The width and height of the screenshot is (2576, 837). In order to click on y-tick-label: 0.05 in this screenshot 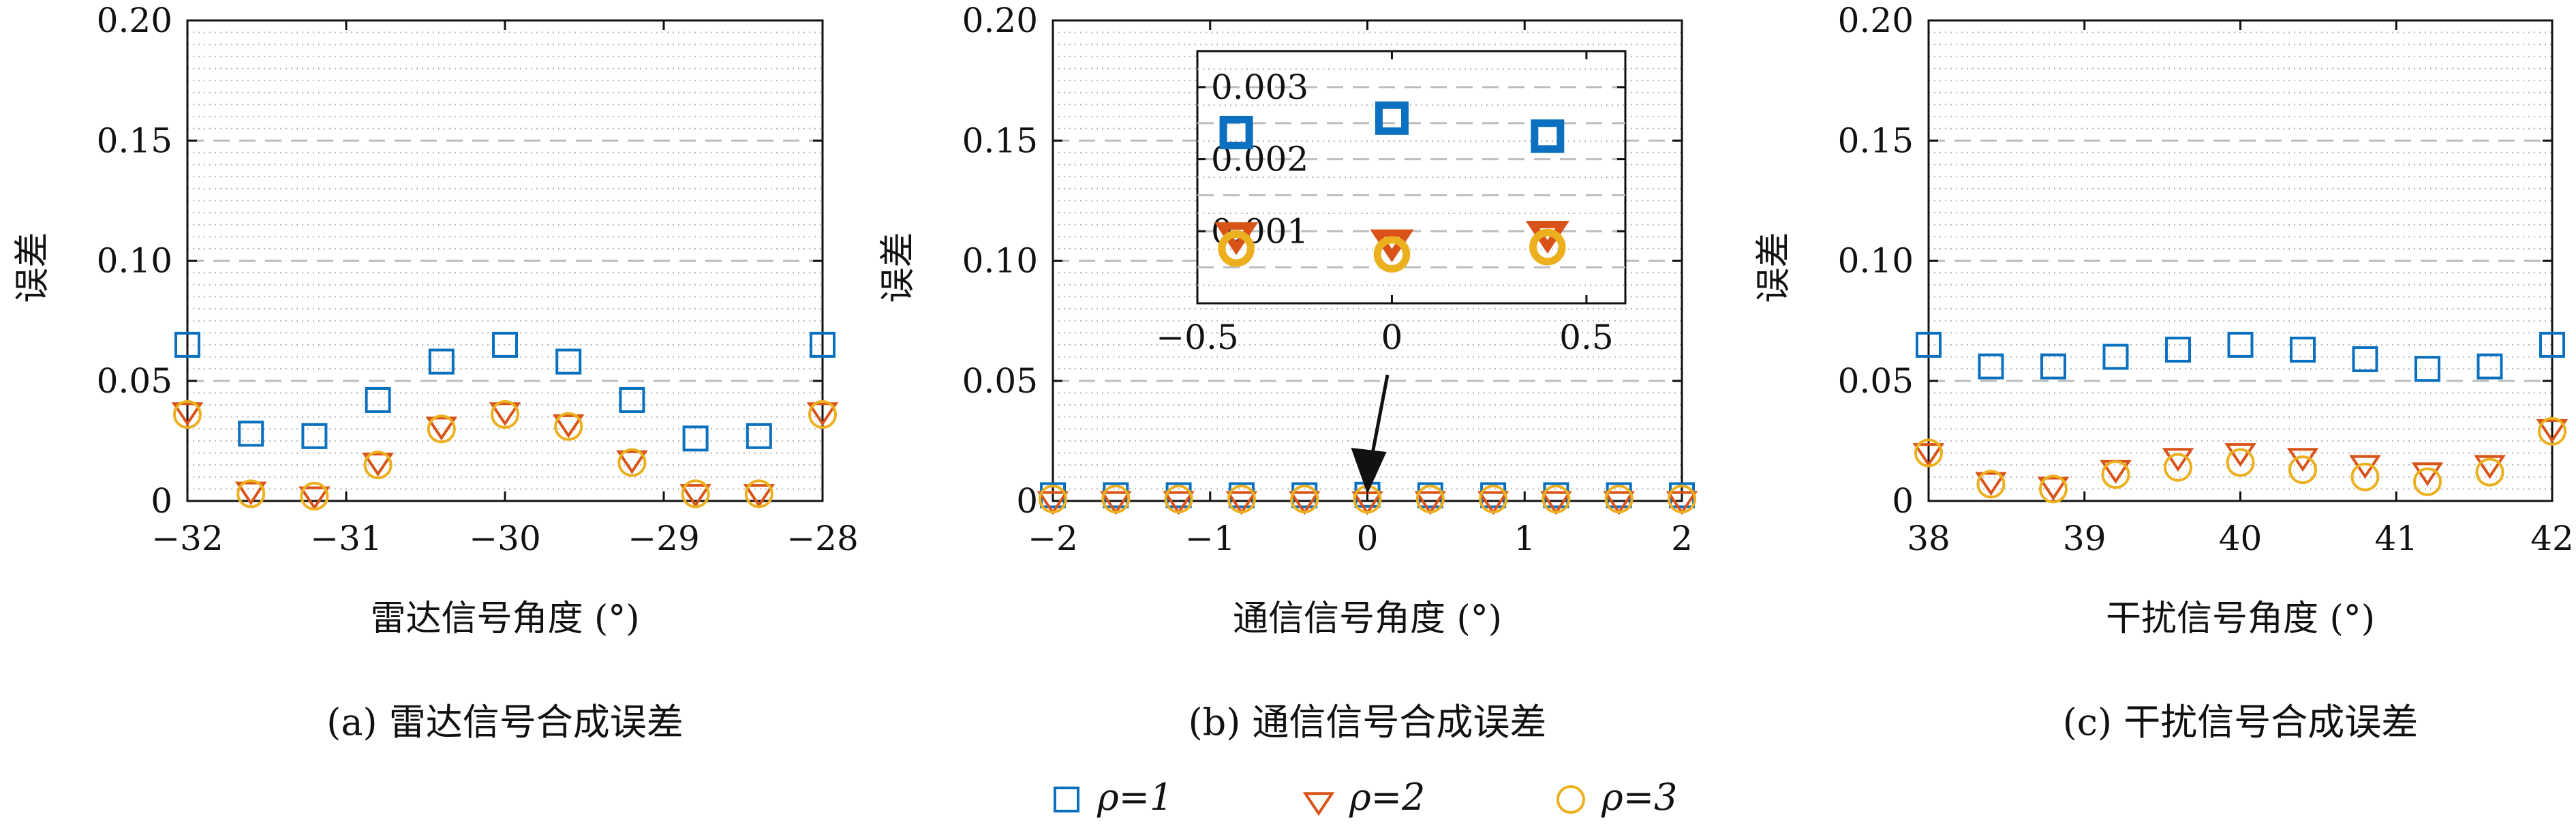, I will do `click(1000, 381)`.